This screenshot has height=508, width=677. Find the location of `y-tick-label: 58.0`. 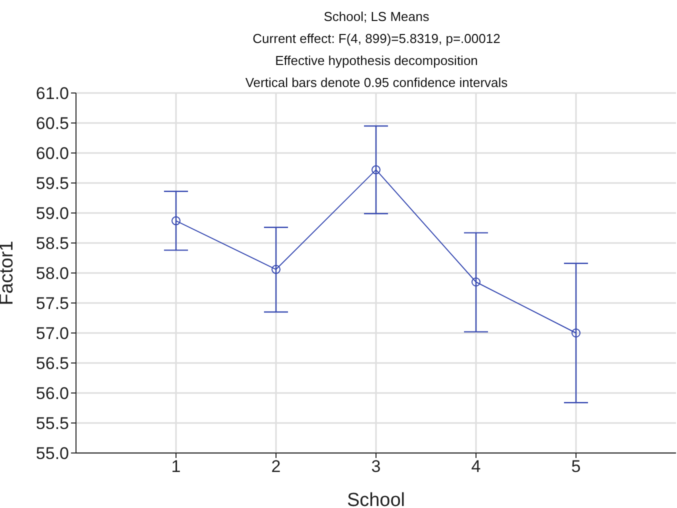

y-tick-label: 58.0 is located at coordinates (52, 274).